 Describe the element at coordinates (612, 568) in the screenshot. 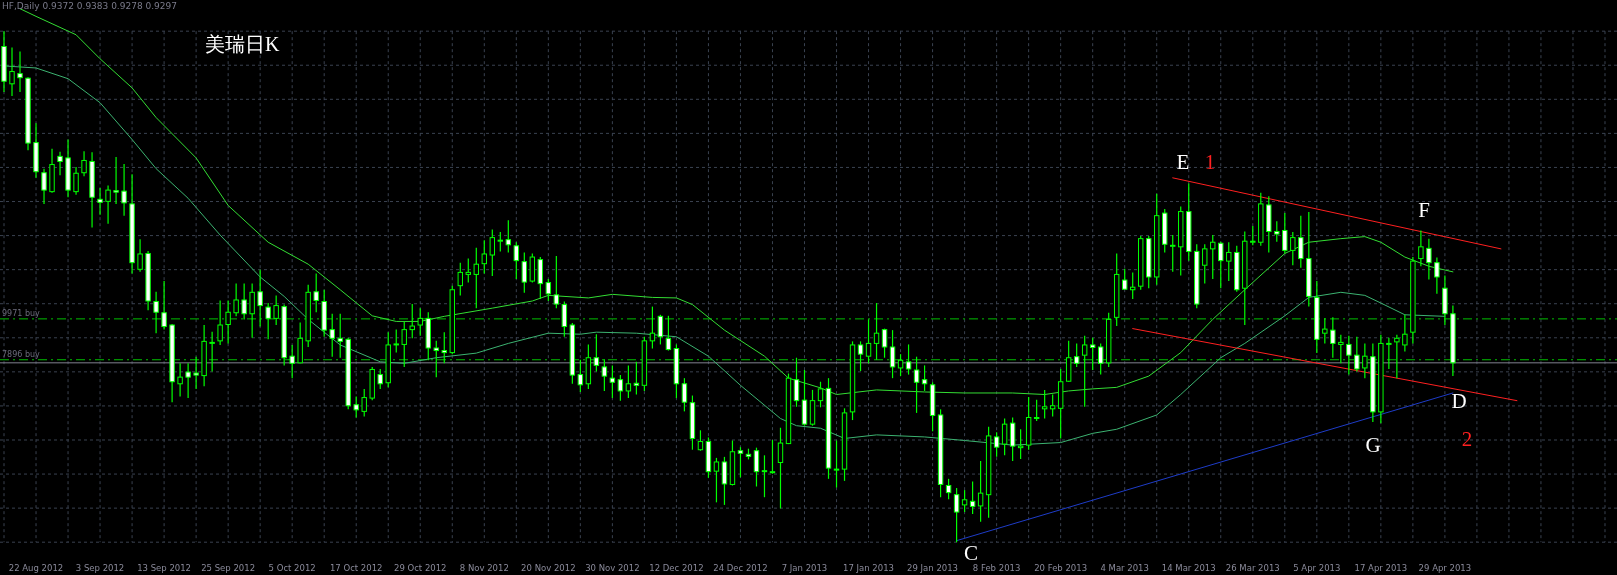

I see `x-tick-label: 30 Nov 2012` at that location.